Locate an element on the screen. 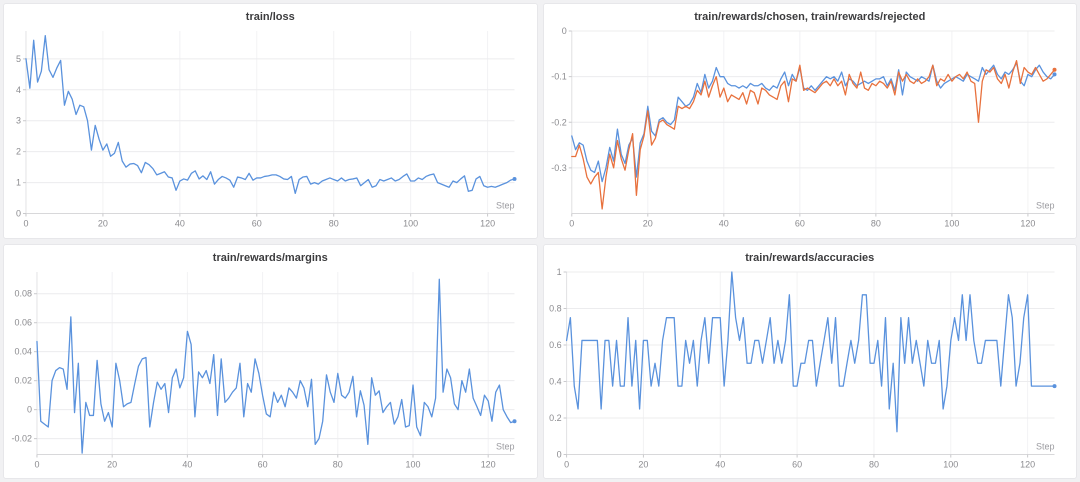  svg-text: 0.2 is located at coordinates (555, 418).